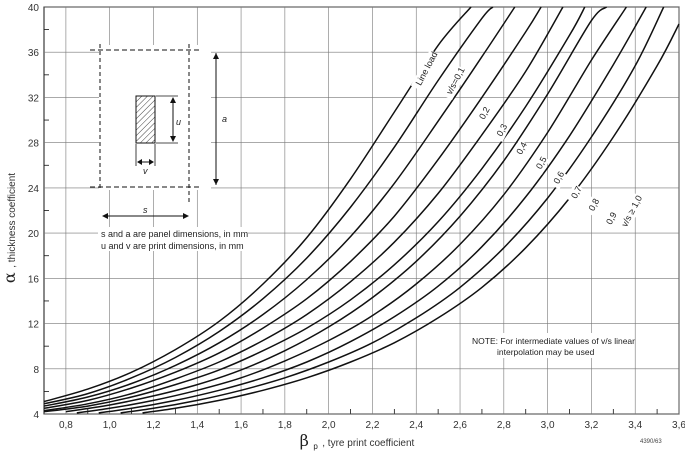 The width and height of the screenshot is (685, 456). What do you see at coordinates (241, 425) in the screenshot?
I see `x-tick-label: 1,6` at bounding box center [241, 425].